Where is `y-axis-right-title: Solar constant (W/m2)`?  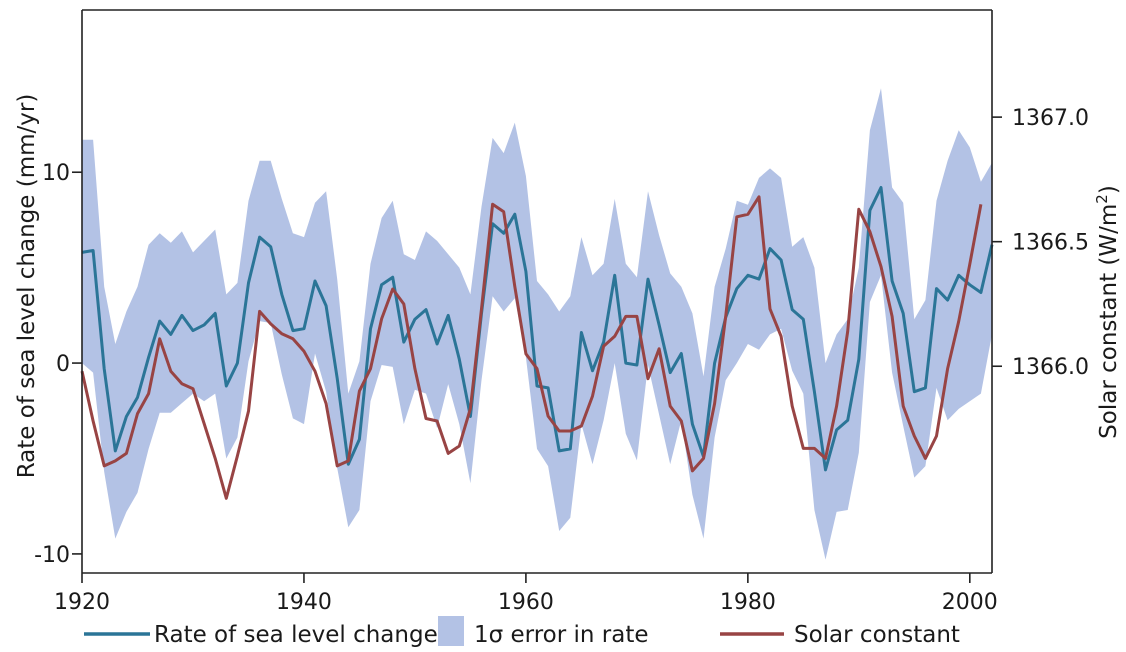
y-axis-right-title: Solar constant (W/m2) is located at coordinates (1107, 312).